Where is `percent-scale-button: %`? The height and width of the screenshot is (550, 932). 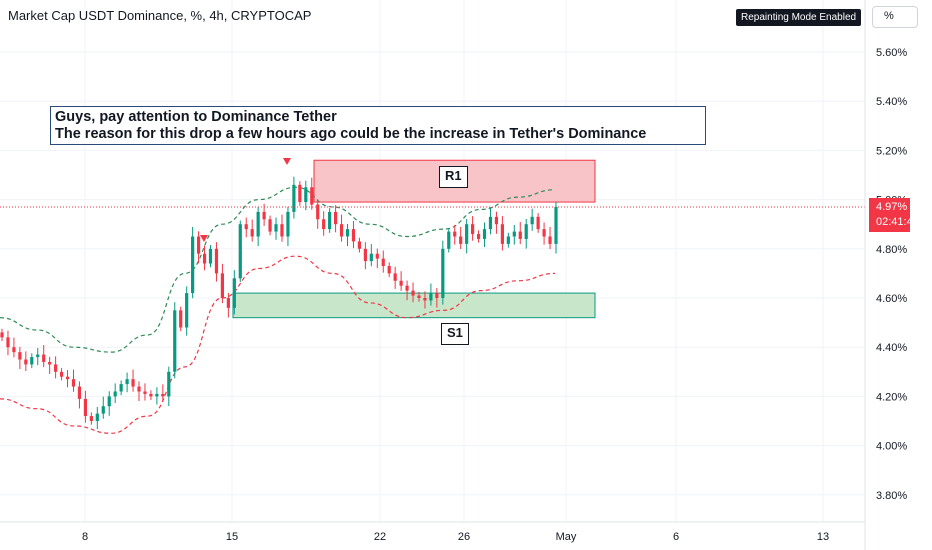 percent-scale-button: % is located at coordinates (895, 17).